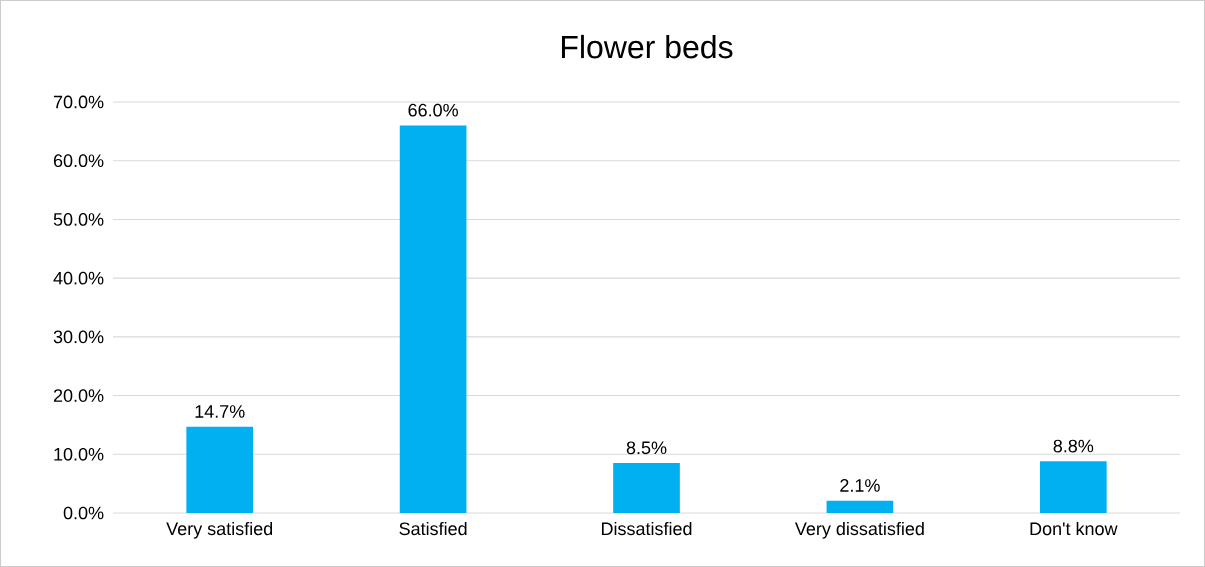  Describe the element at coordinates (219, 530) in the screenshot. I see `x-tick-label: Very satisfied` at that location.